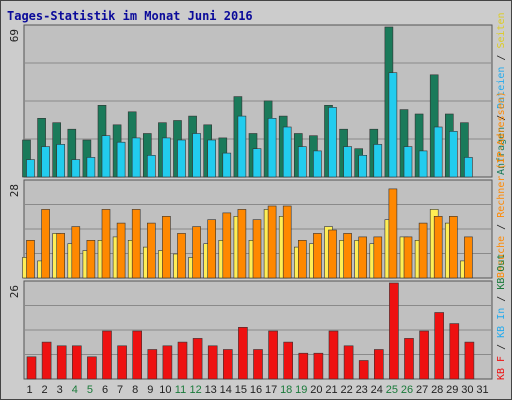  I want to click on chart-title: Tages-Statistik im Monat Juni 2016, so click(130, 16).